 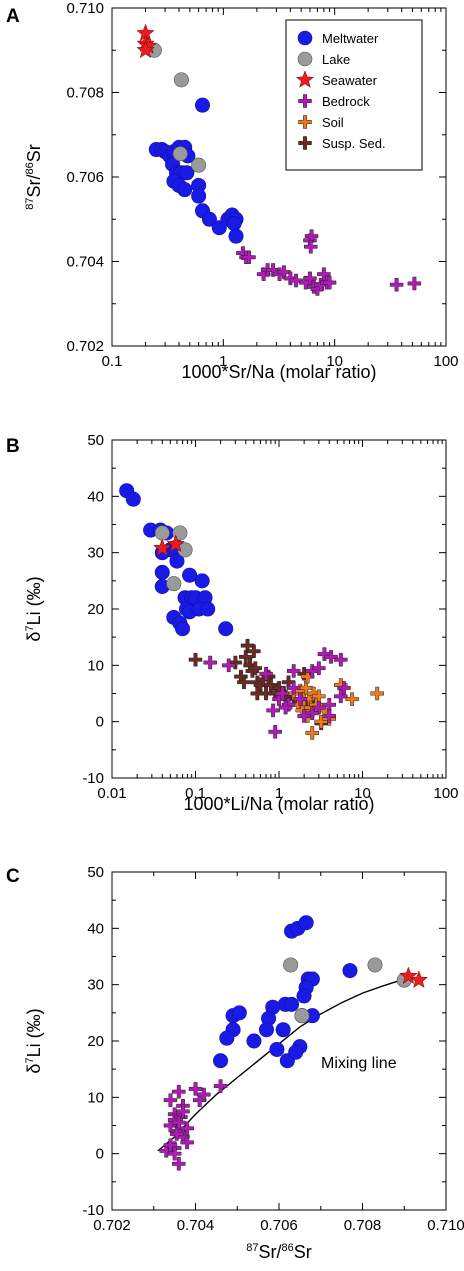 I want to click on panel-b-point-seawater, so click(x=162, y=547).